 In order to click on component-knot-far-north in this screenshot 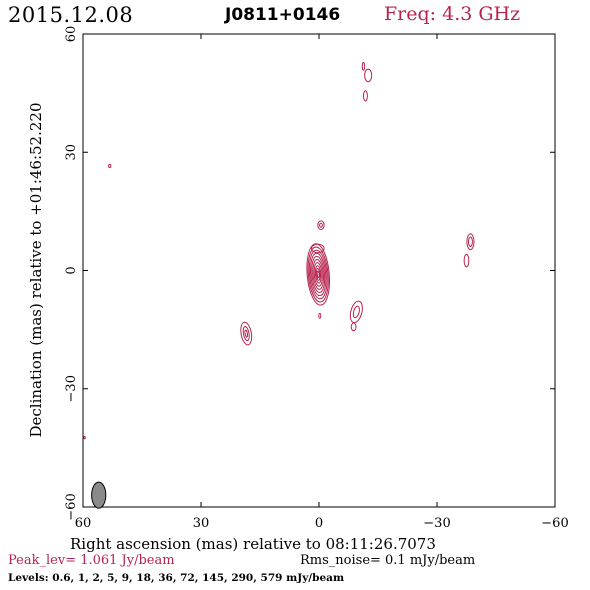, I will do `click(368, 75)`.